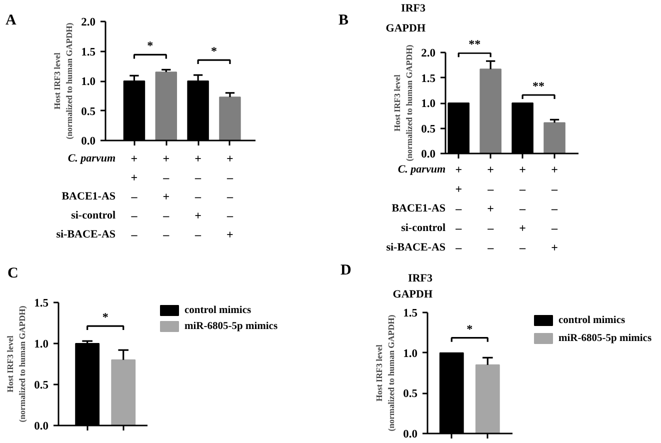 The height and width of the screenshot is (443, 661). I want to click on chart-title: A, so click(11, 20).